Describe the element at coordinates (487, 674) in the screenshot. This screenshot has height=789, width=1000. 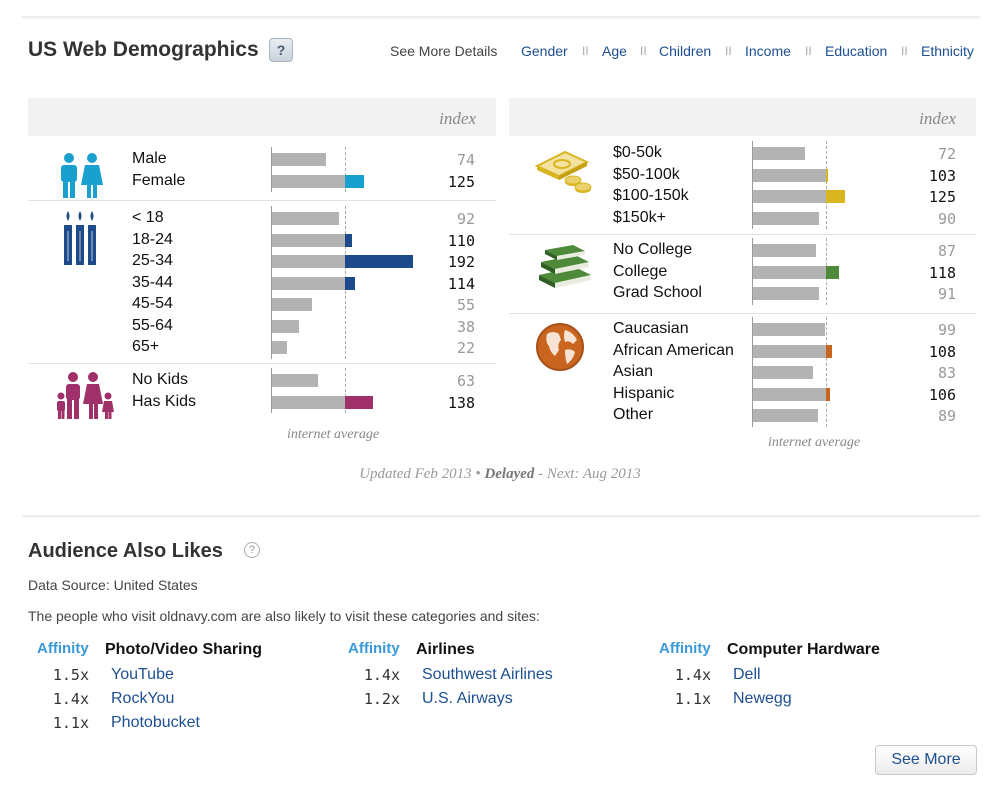
I see `site-link: Southwest Airlines` at that location.